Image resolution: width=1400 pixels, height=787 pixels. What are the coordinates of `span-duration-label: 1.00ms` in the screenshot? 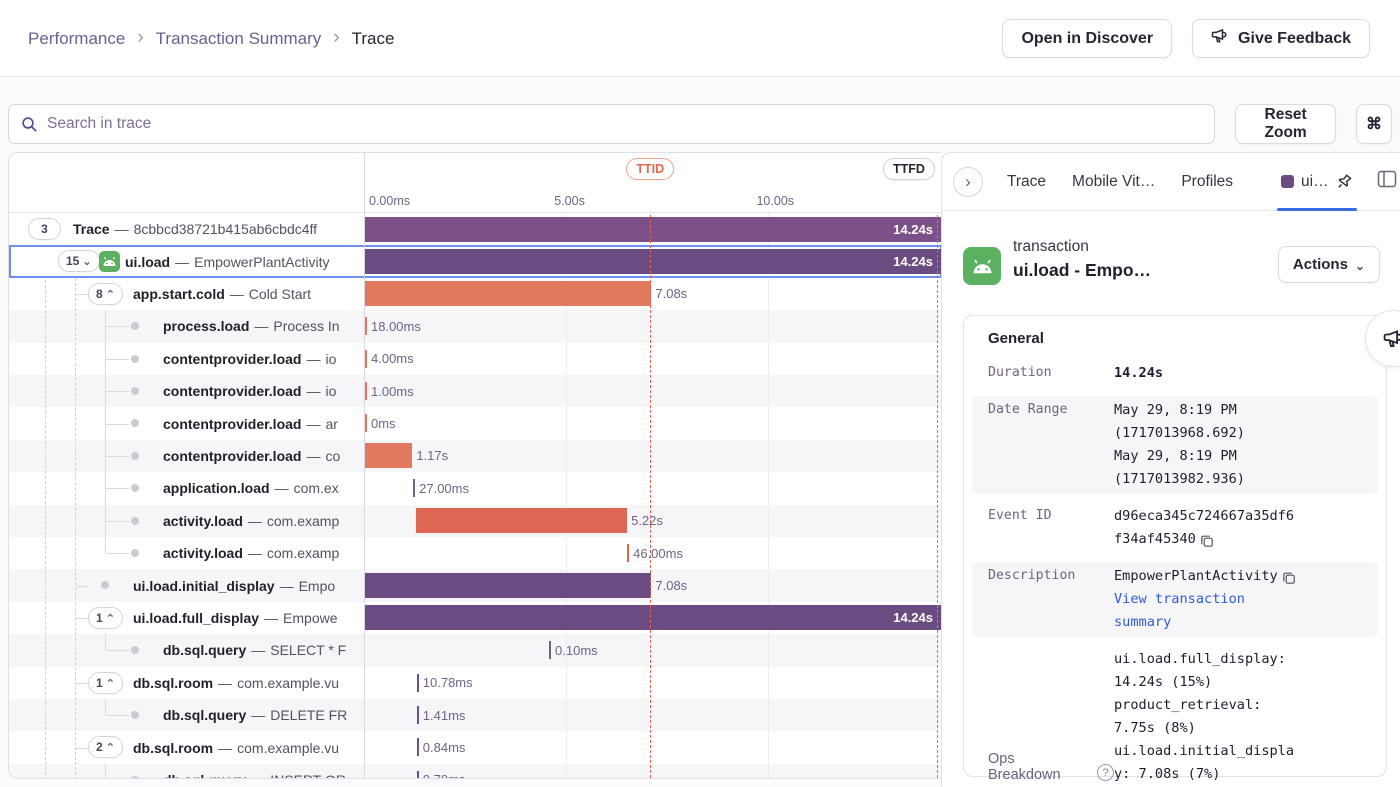 It's located at (392, 391).